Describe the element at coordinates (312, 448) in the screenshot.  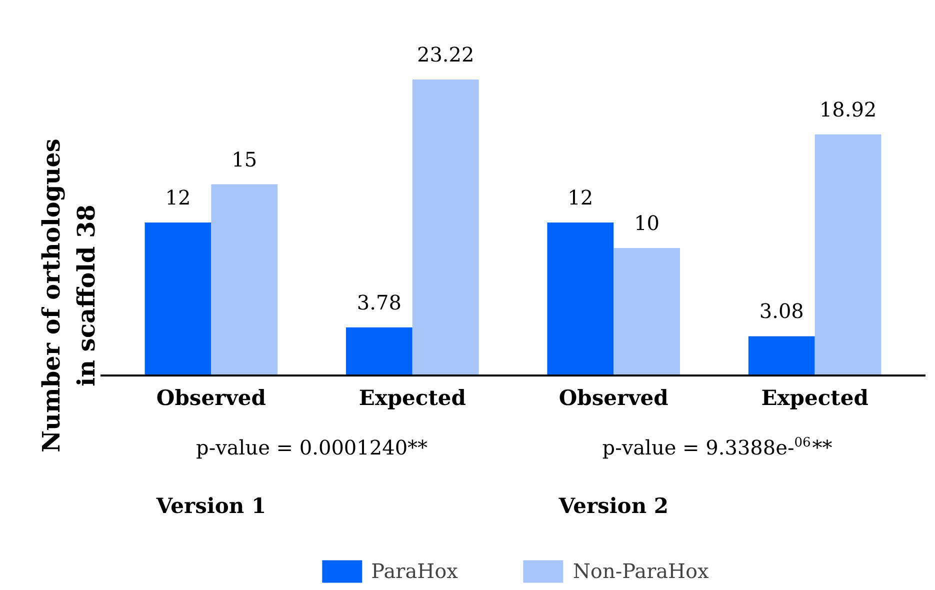
I see `text: p-value = 0.0001240**` at that location.